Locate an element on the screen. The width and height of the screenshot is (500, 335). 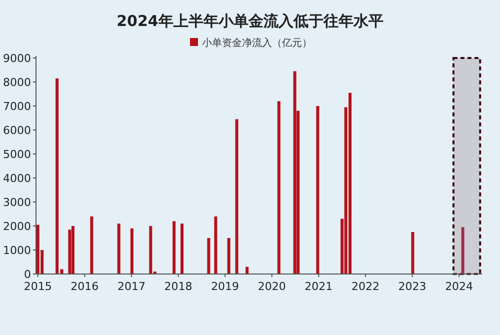
y-tick-label: 8000 is located at coordinates (17, 82).